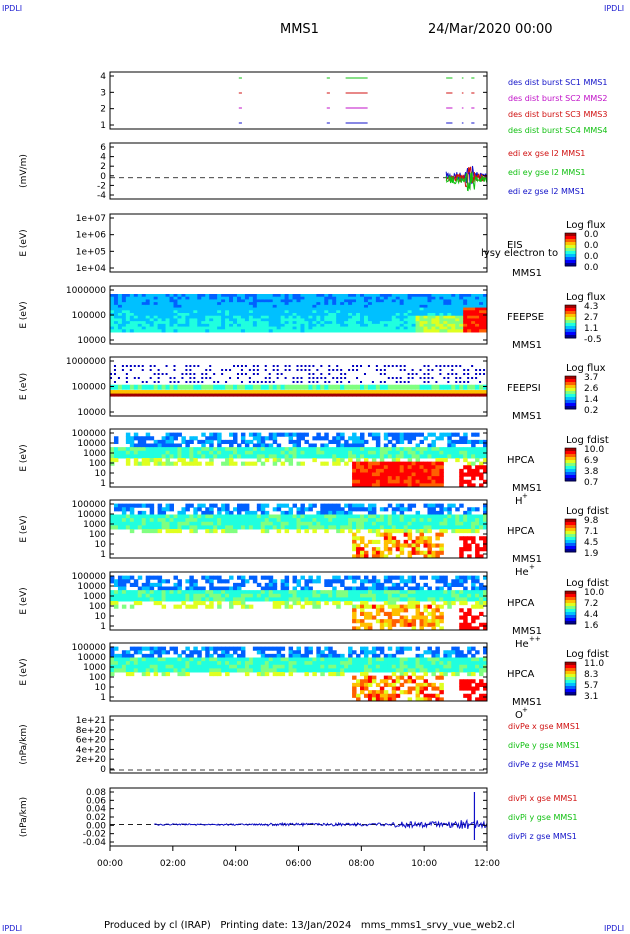 This screenshot has height=934, width=630. What do you see at coordinates (591, 532) in the screenshot?
I see `colorbar-tick-label: 7.1` at bounding box center [591, 532].